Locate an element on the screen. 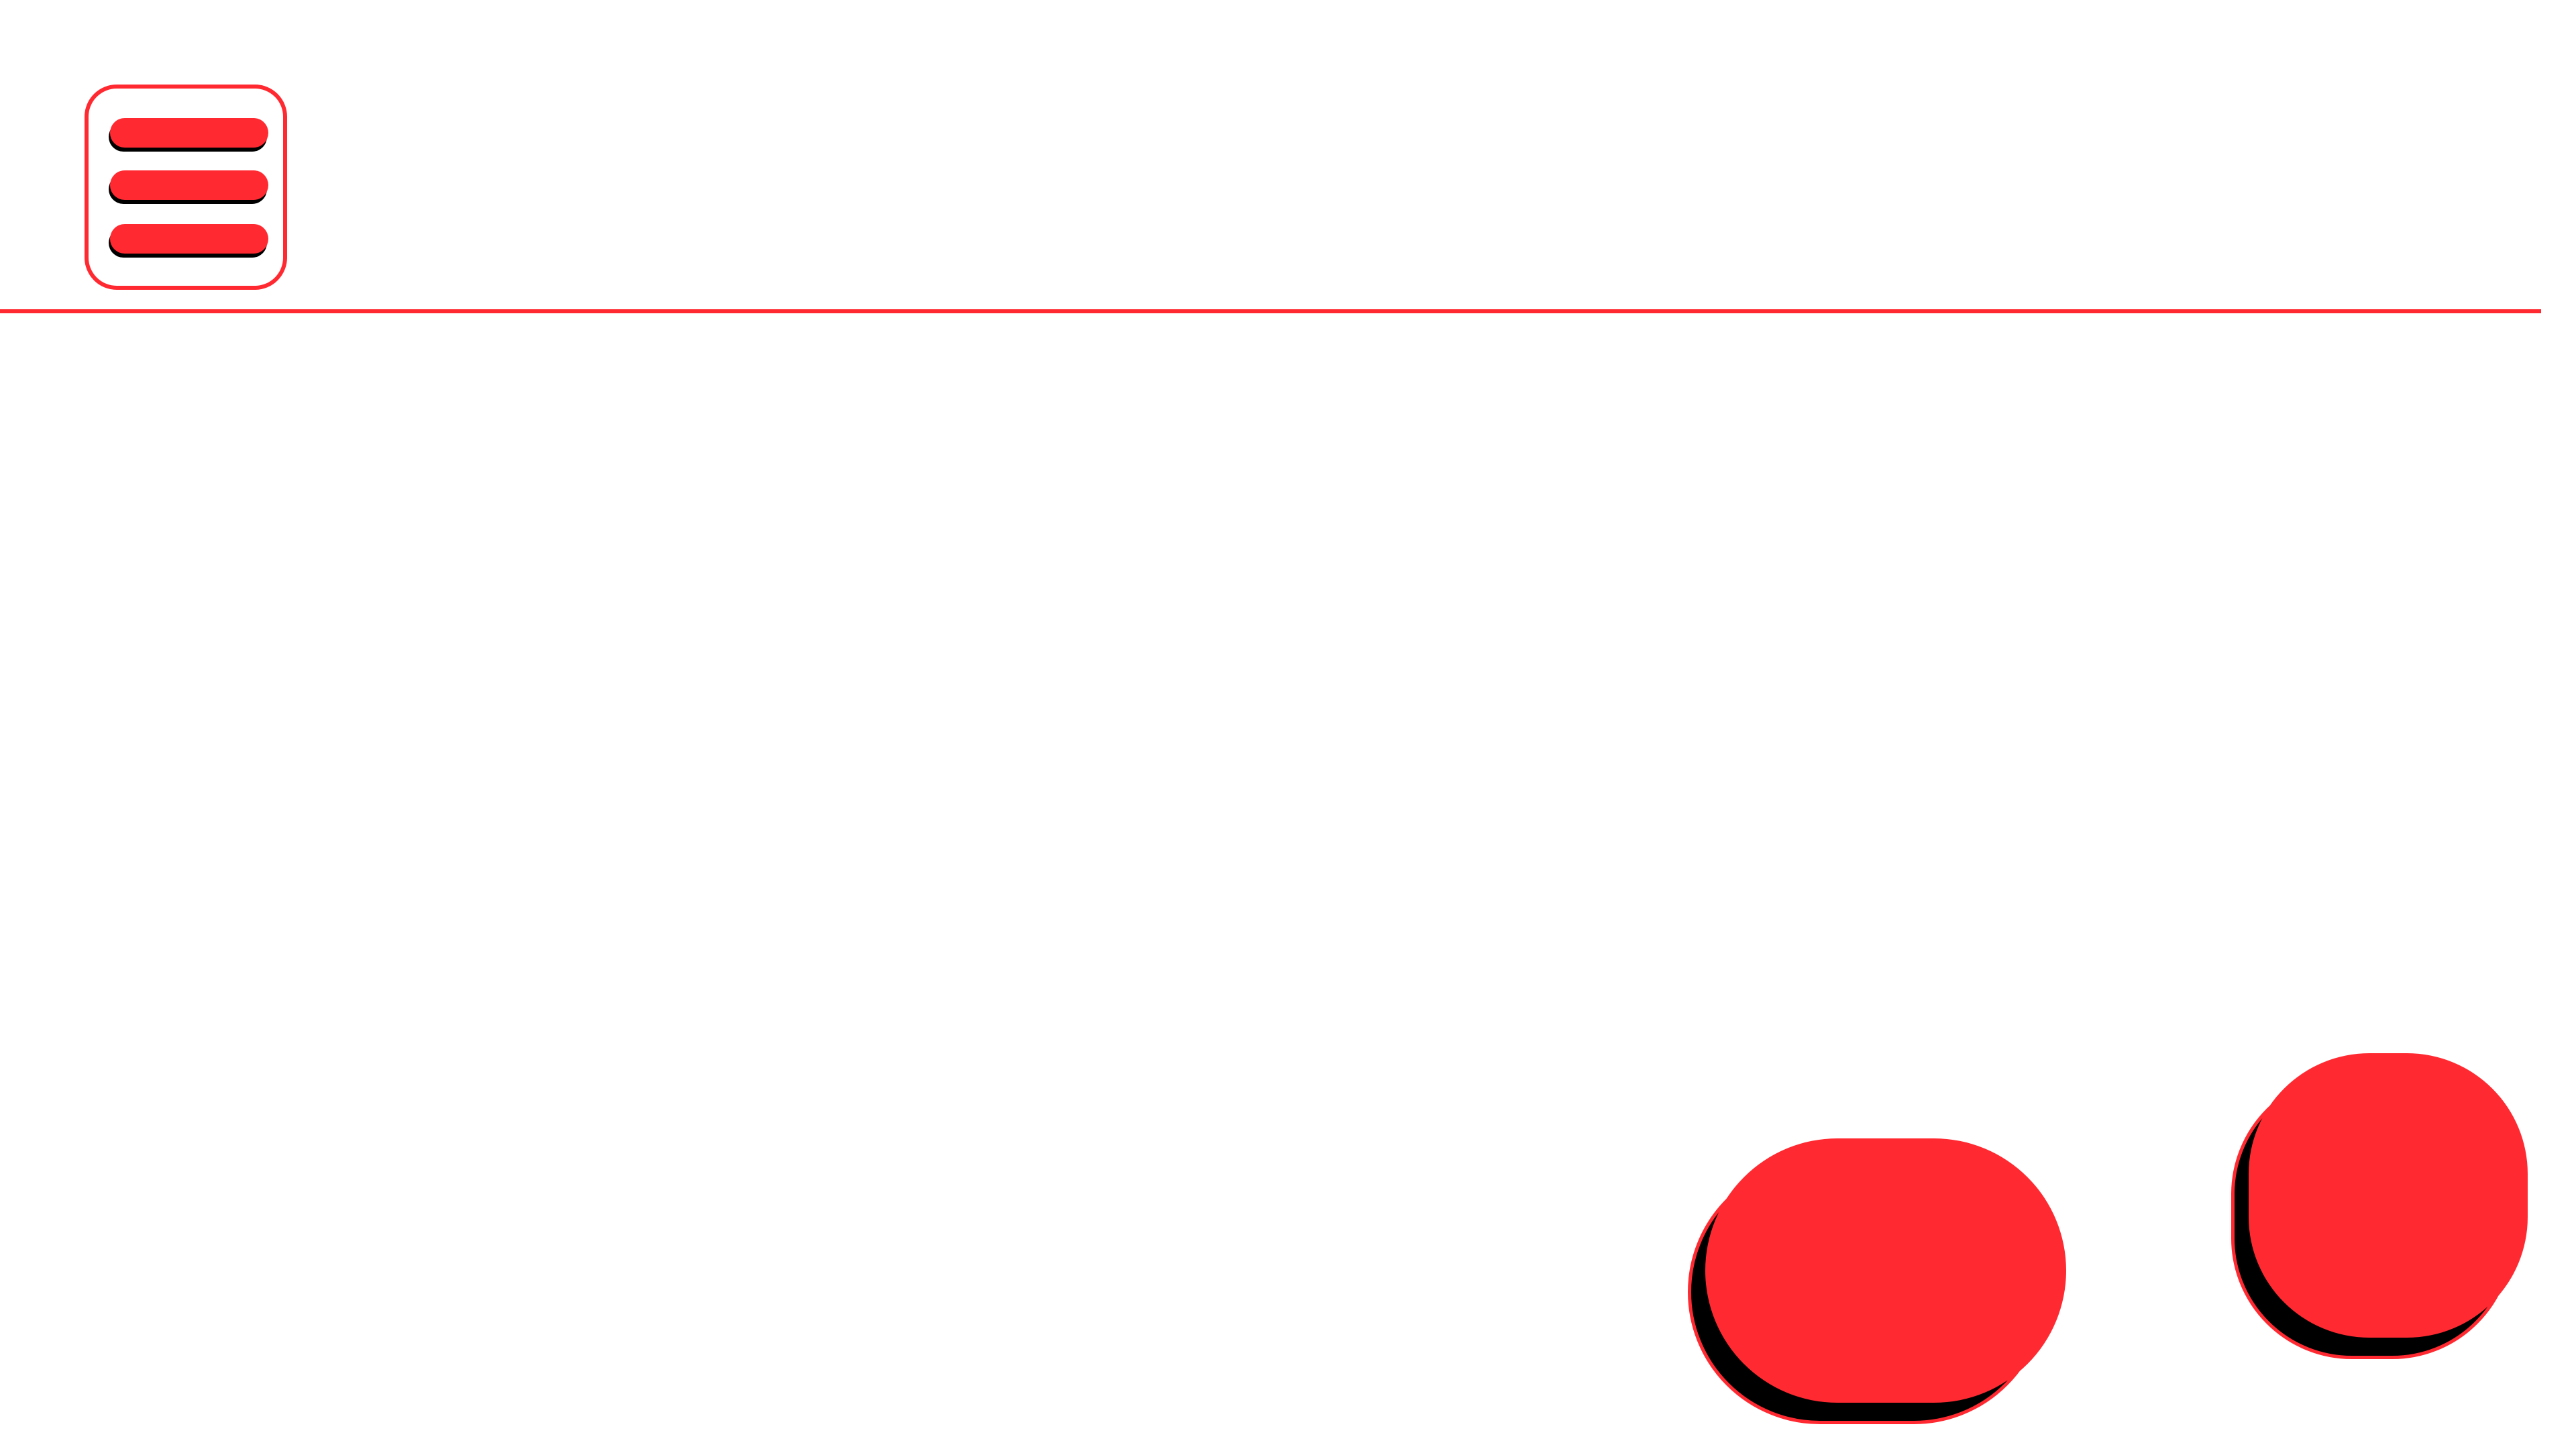 This screenshot has height=1449, width=2576. header-divider is located at coordinates (1270, 311).